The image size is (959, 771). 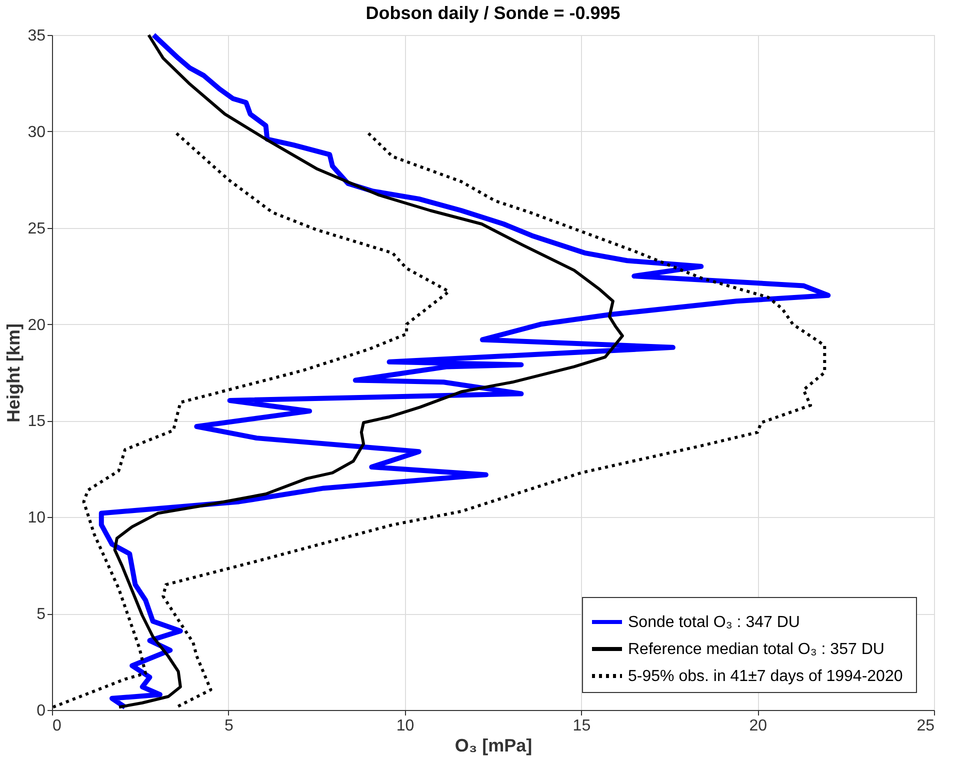 I want to click on chart-title: Dobson daily / Sonde = -0.995, so click(x=493, y=13).